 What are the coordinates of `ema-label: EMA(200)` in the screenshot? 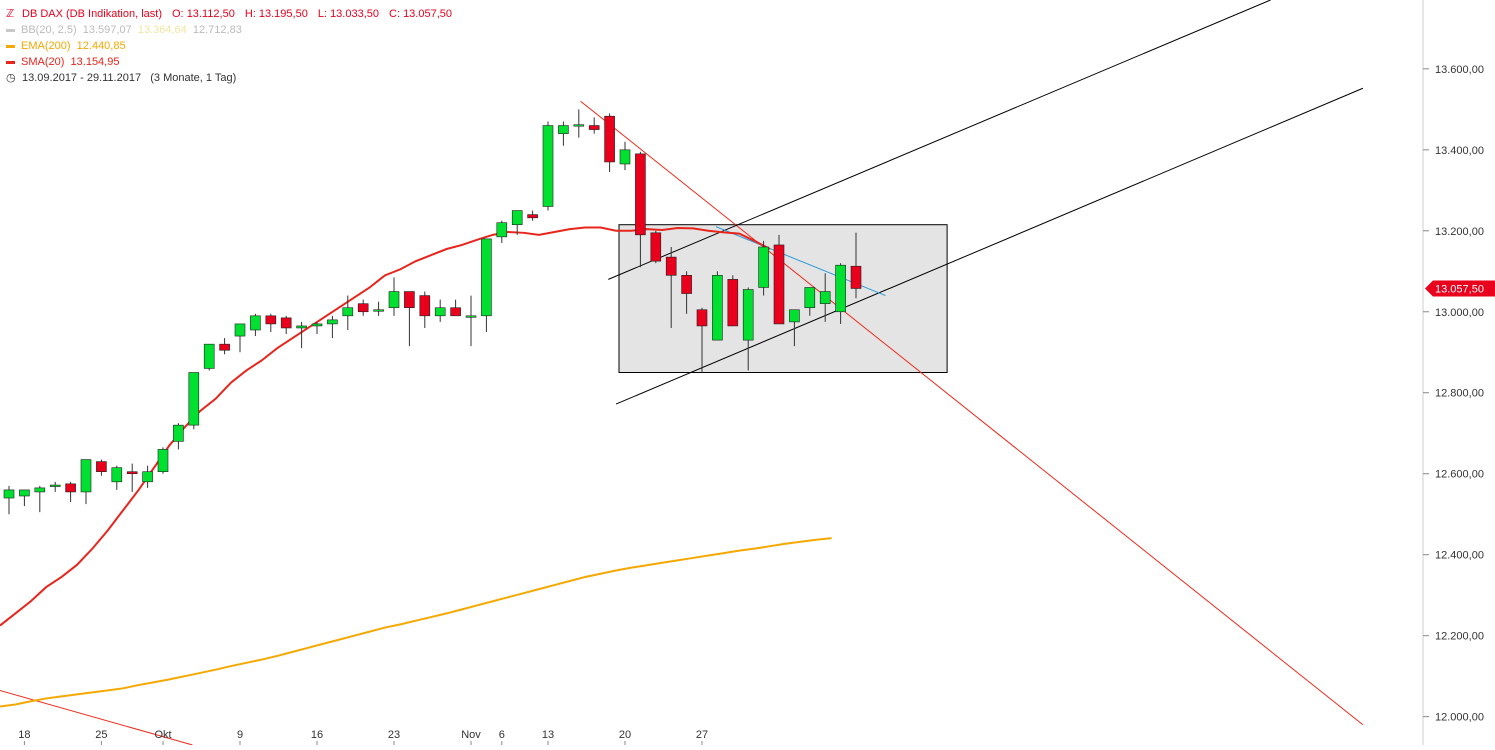 It's located at (46, 46).